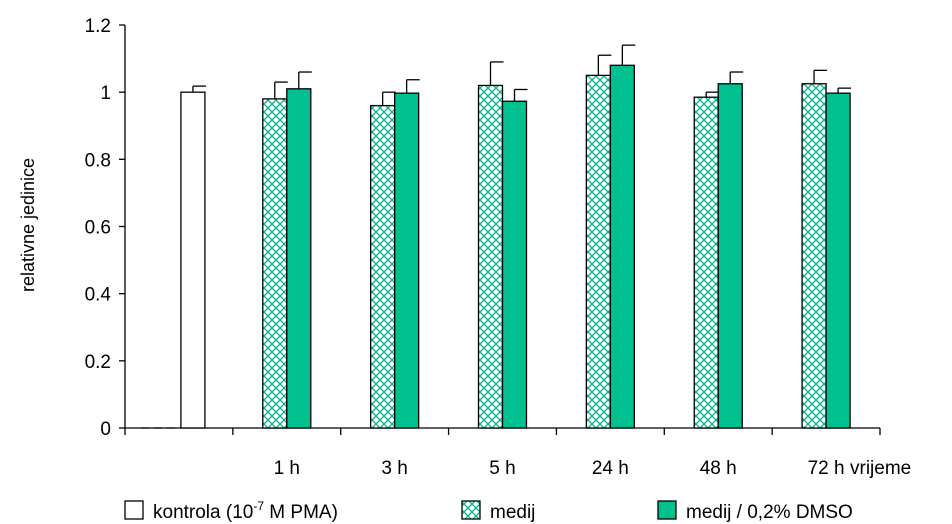  I want to click on y-tick-label: 1.2, so click(98, 26).